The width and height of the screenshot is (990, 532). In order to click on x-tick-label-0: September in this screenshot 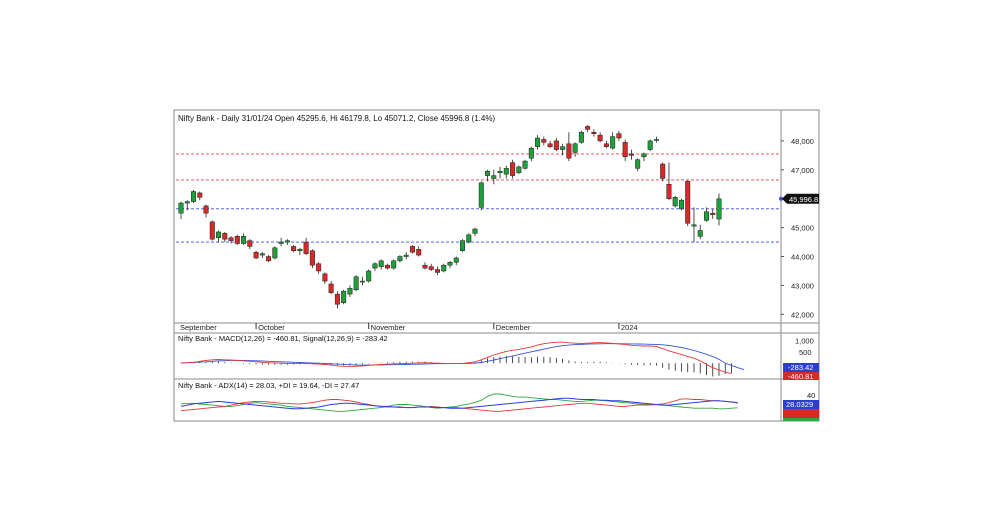, I will do `click(198, 327)`.